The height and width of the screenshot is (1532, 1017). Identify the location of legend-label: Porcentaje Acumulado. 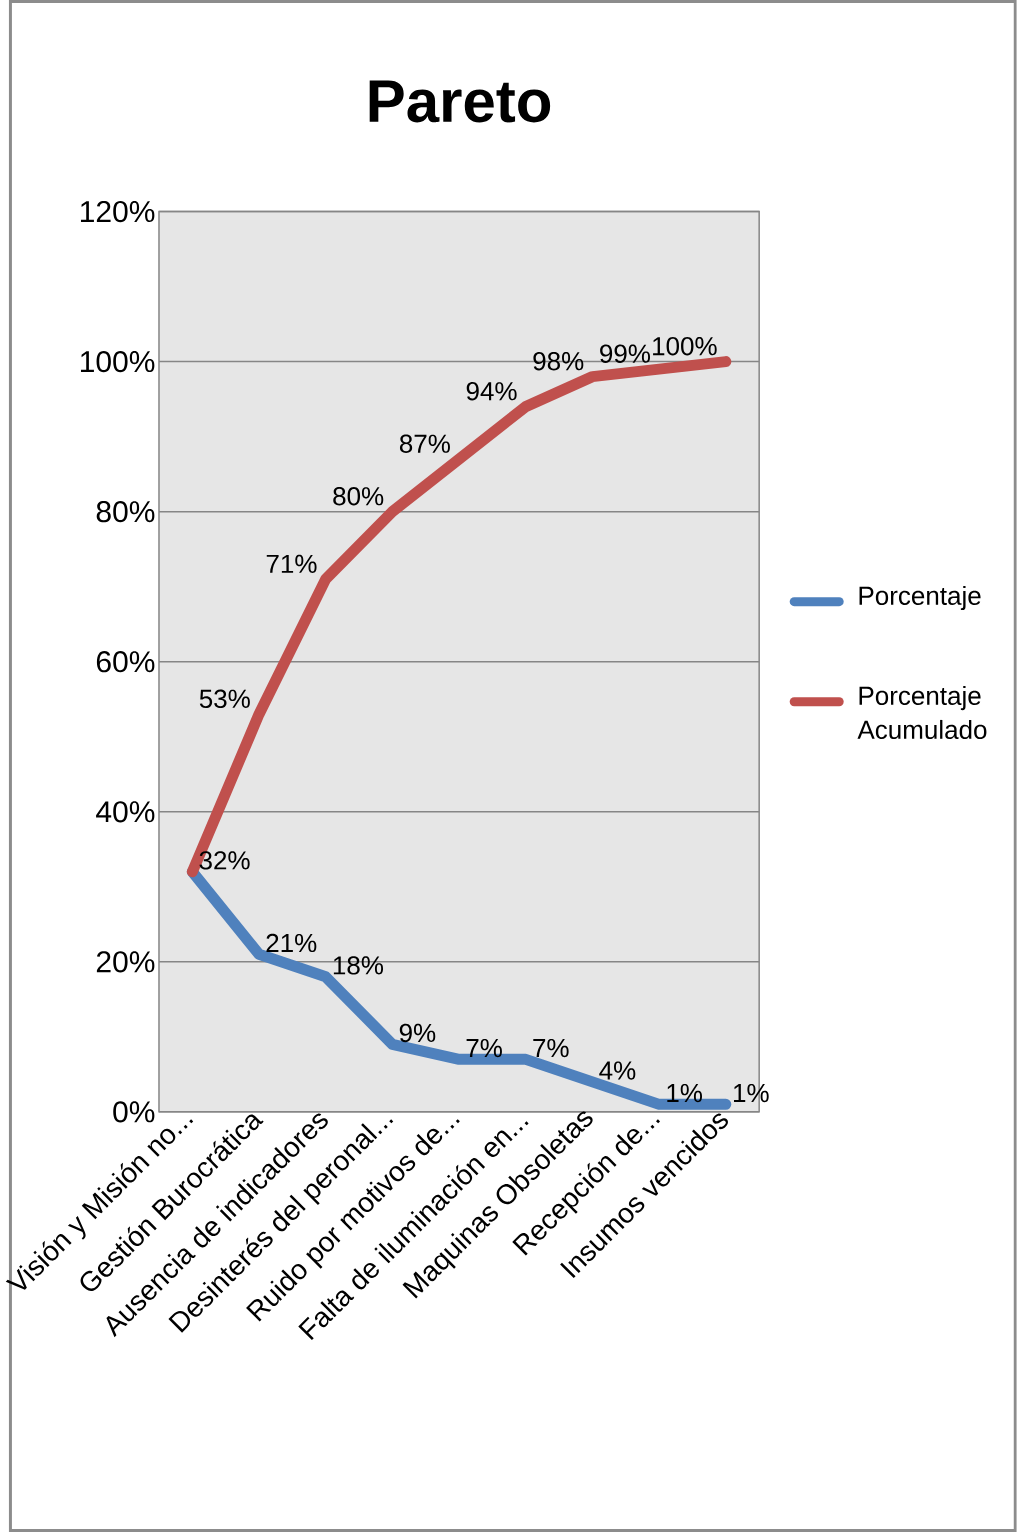
(922, 712).